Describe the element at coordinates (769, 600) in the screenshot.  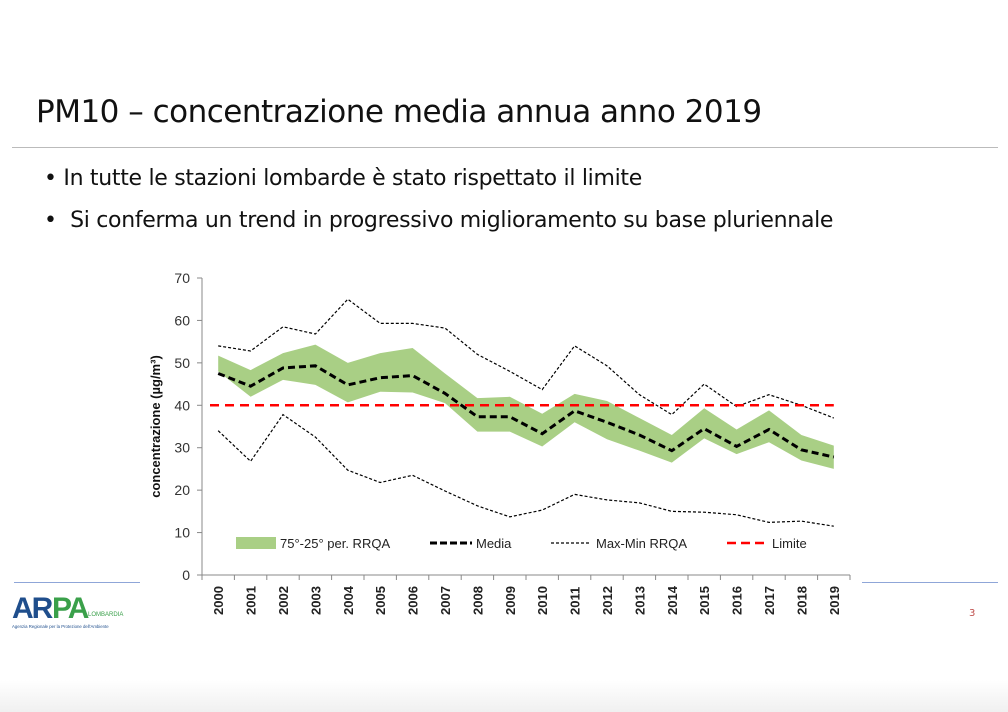
I see `x-tick-label: 2017` at that location.